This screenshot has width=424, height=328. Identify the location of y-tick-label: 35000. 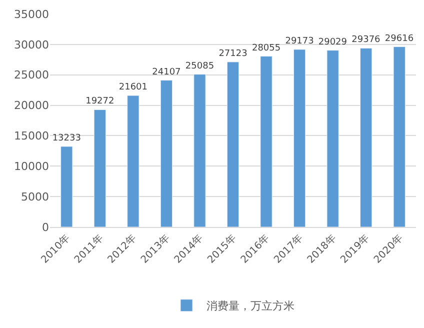
(31, 14).